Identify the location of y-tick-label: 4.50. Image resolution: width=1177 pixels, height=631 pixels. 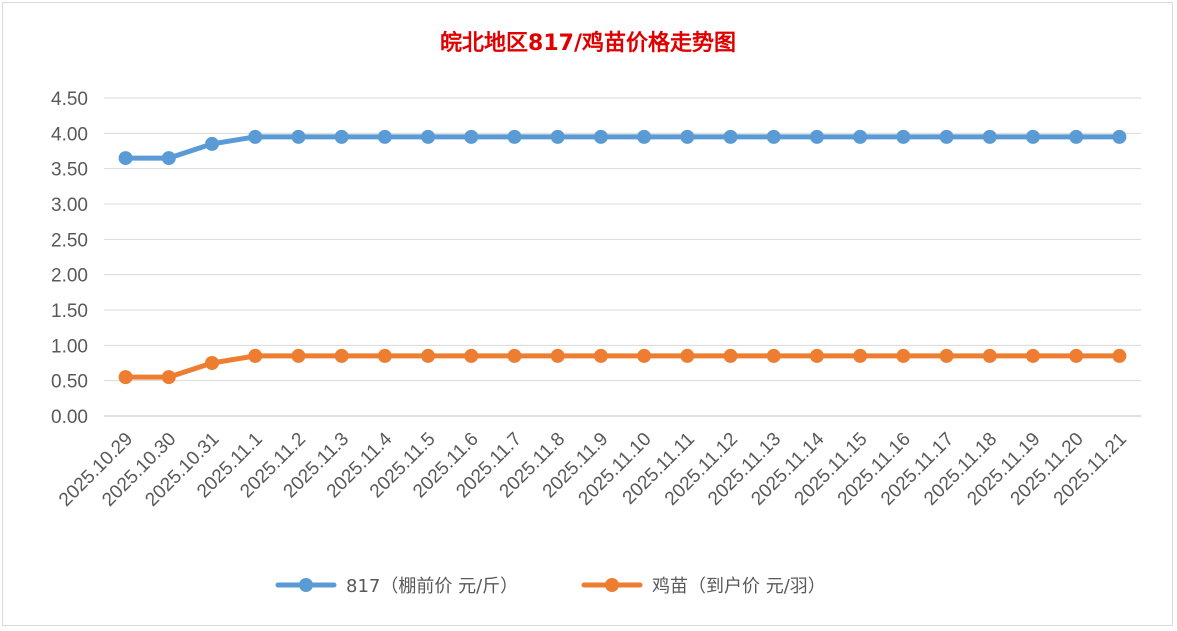
(69, 99).